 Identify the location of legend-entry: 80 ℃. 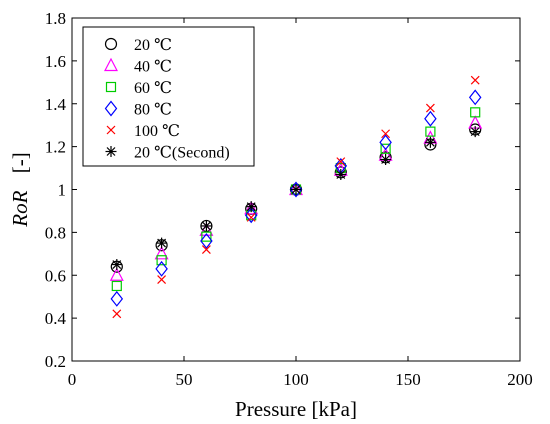
(138, 109).